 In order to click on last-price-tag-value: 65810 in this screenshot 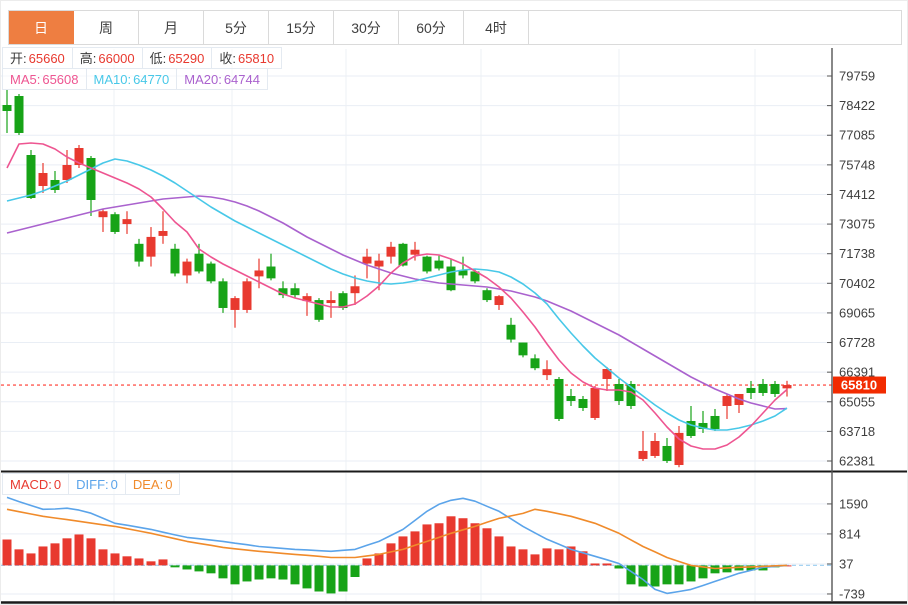, I will do `click(859, 385)`.